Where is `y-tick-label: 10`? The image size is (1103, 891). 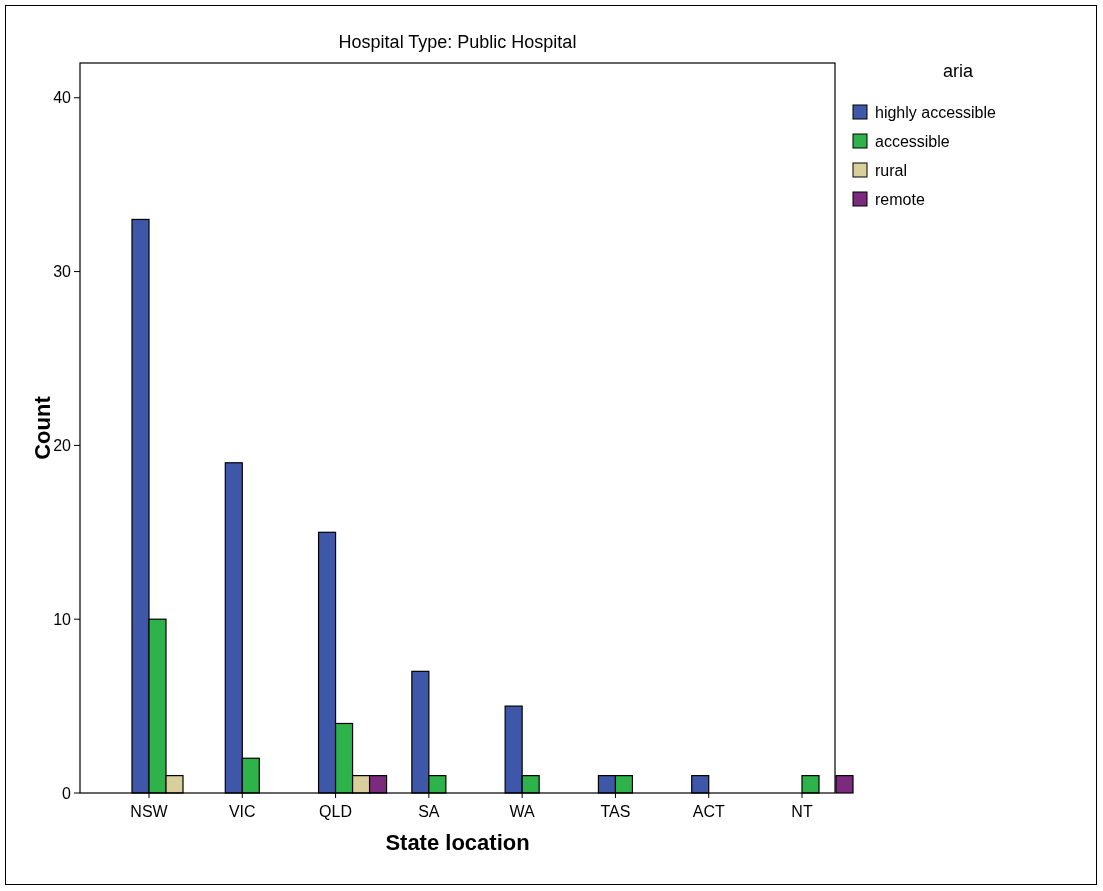 y-tick-label: 10 is located at coordinates (62, 619).